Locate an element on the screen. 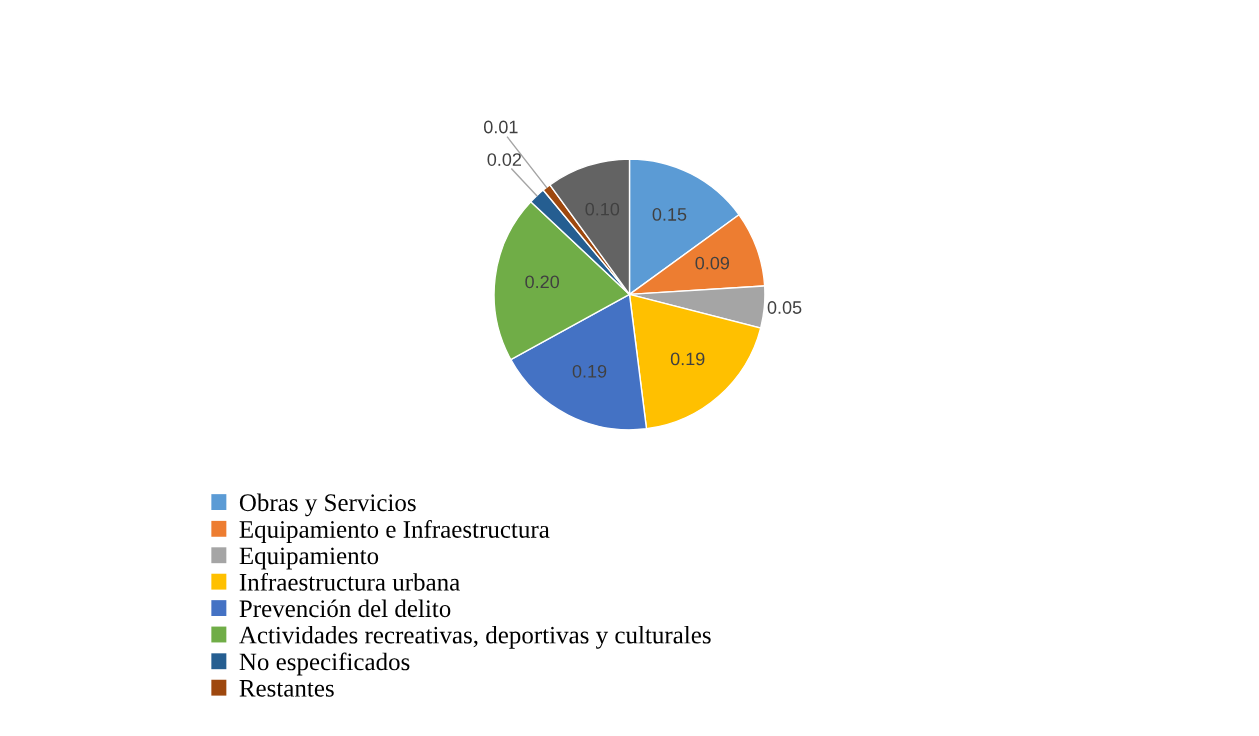 This screenshot has width=1259, height=736. data-label: 0.01 is located at coordinates (500, 127).